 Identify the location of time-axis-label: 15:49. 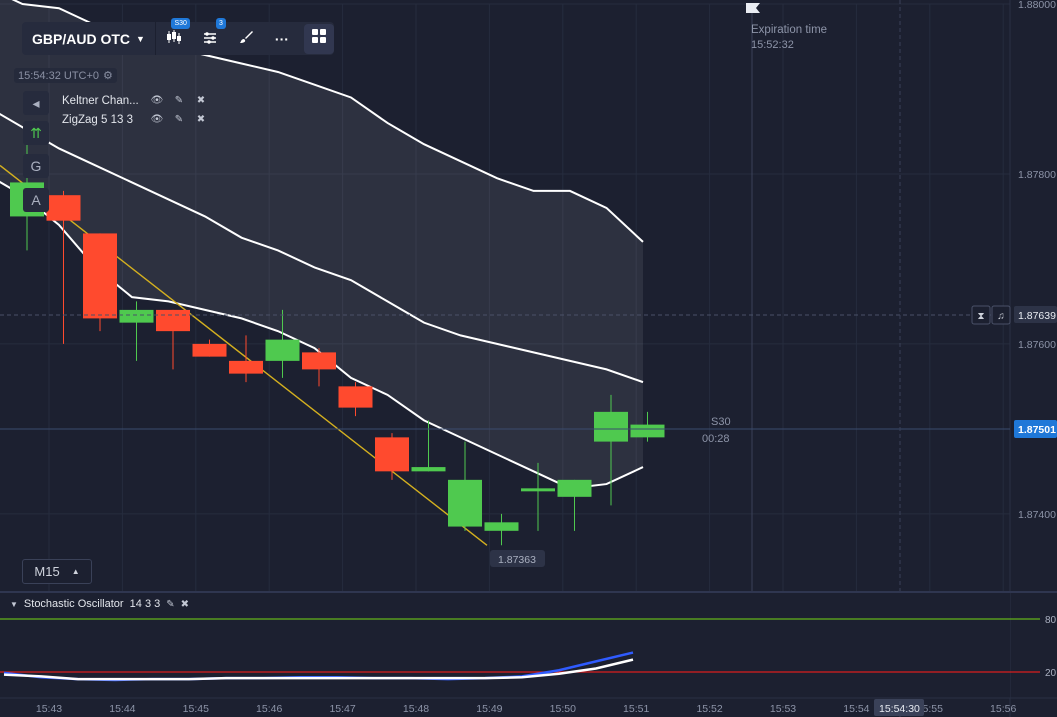
(489, 709).